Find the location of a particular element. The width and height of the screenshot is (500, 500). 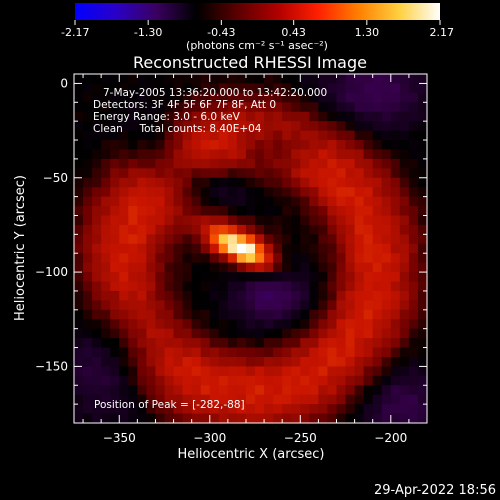

colorbar-tick-label: -0.43 is located at coordinates (221, 32).